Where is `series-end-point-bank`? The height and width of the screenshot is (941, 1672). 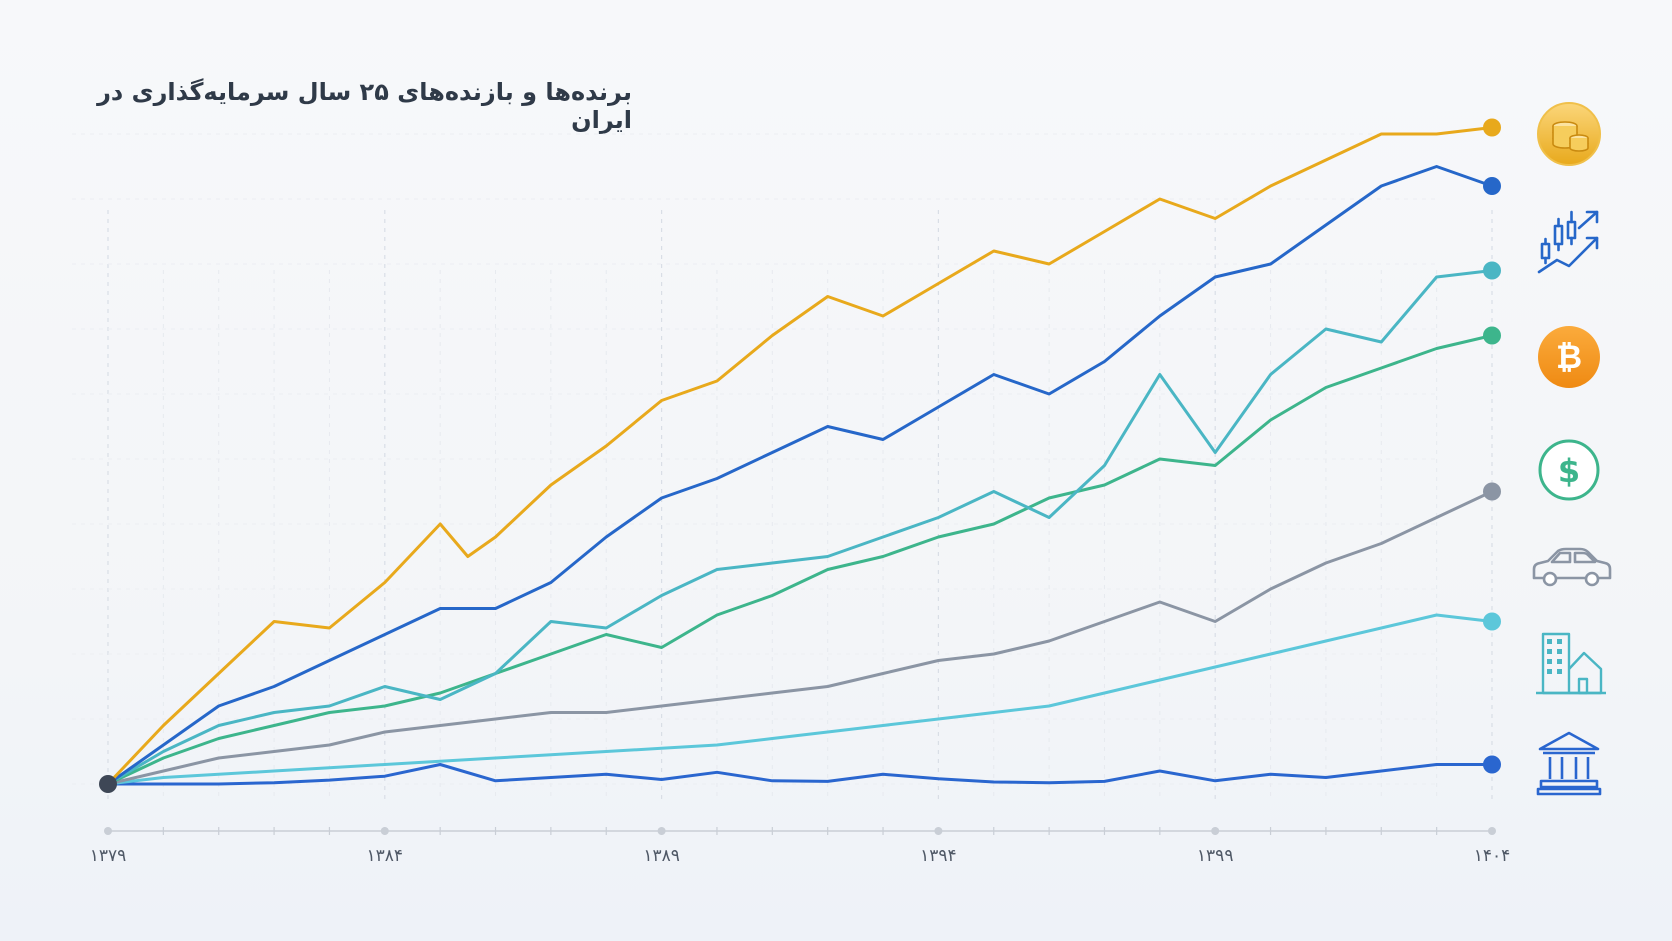 series-end-point-bank is located at coordinates (1492, 764).